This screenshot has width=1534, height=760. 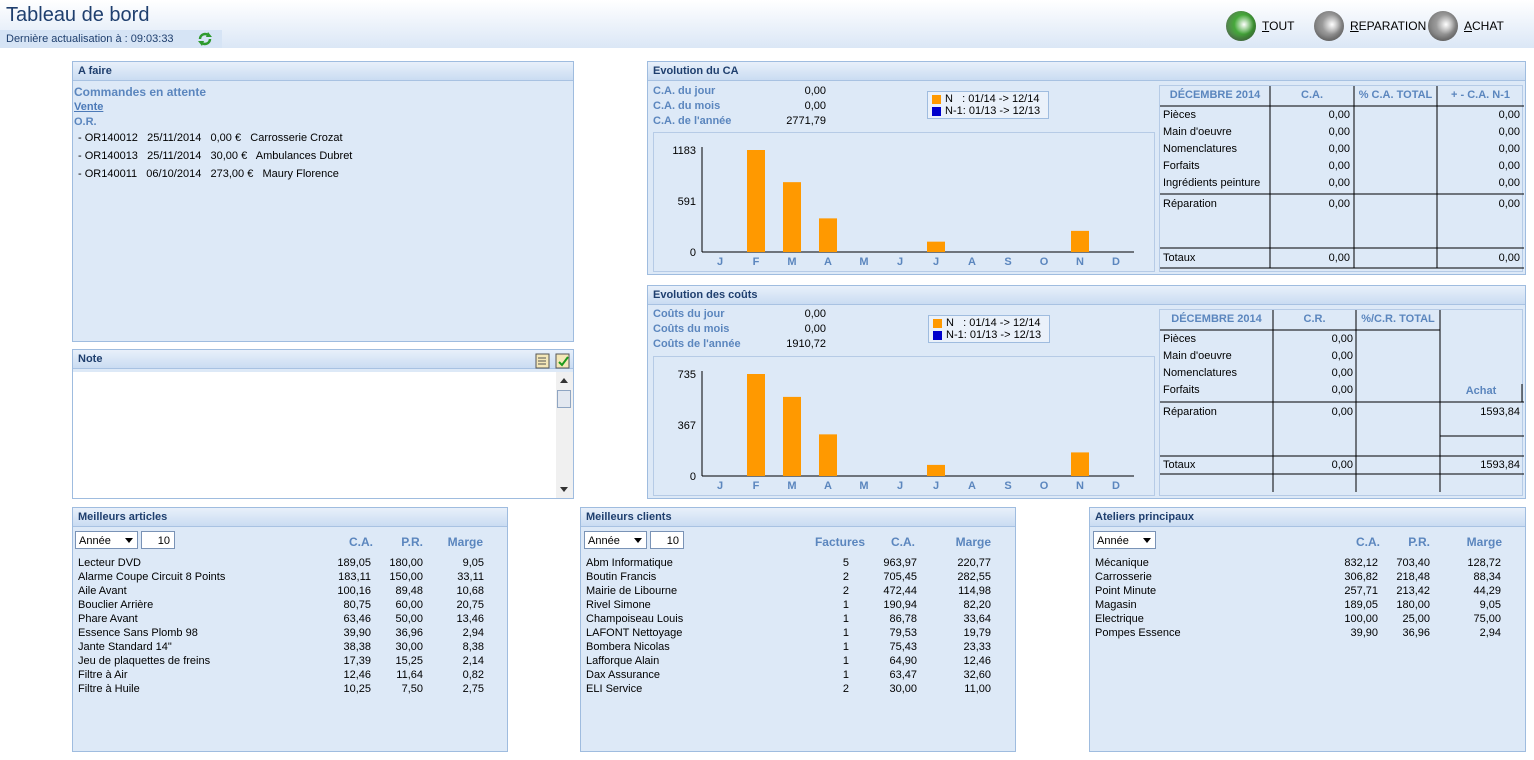 What do you see at coordinates (290, 676) in the screenshot?
I see `table-row: Filtre à Air 12,46 11,64 0,82` at bounding box center [290, 676].